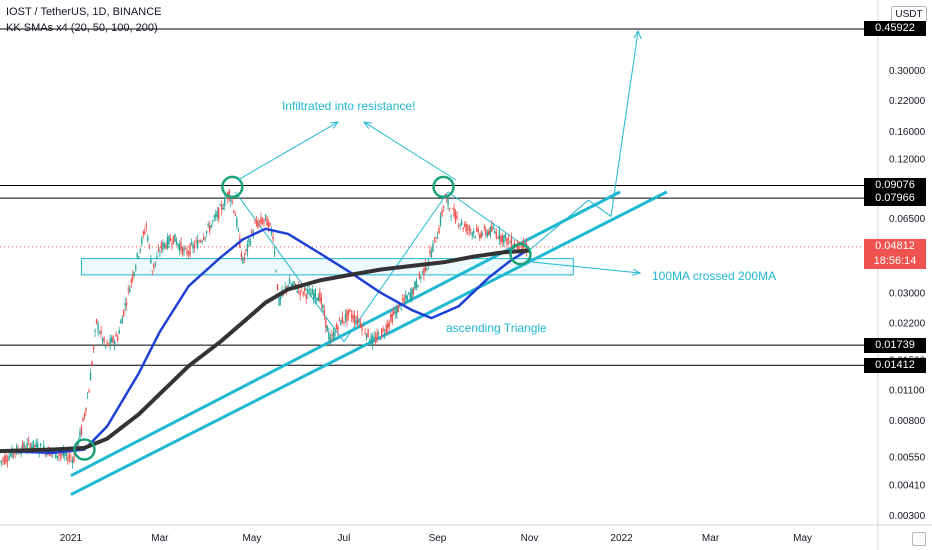  Describe the element at coordinates (907, 516) in the screenshot. I see `y-tick-label: 0.00300` at that location.